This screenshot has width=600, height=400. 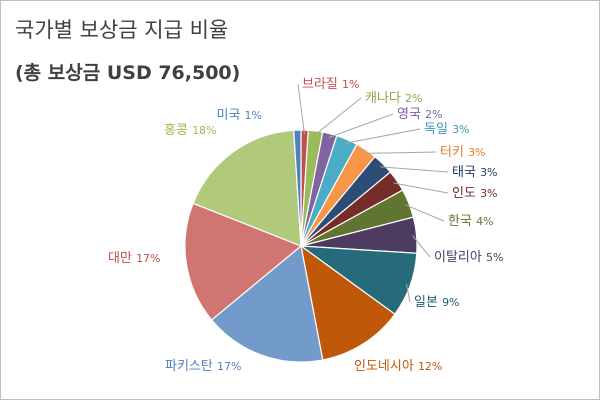 I want to click on slice-label: 독일 3%, so click(x=447, y=129).